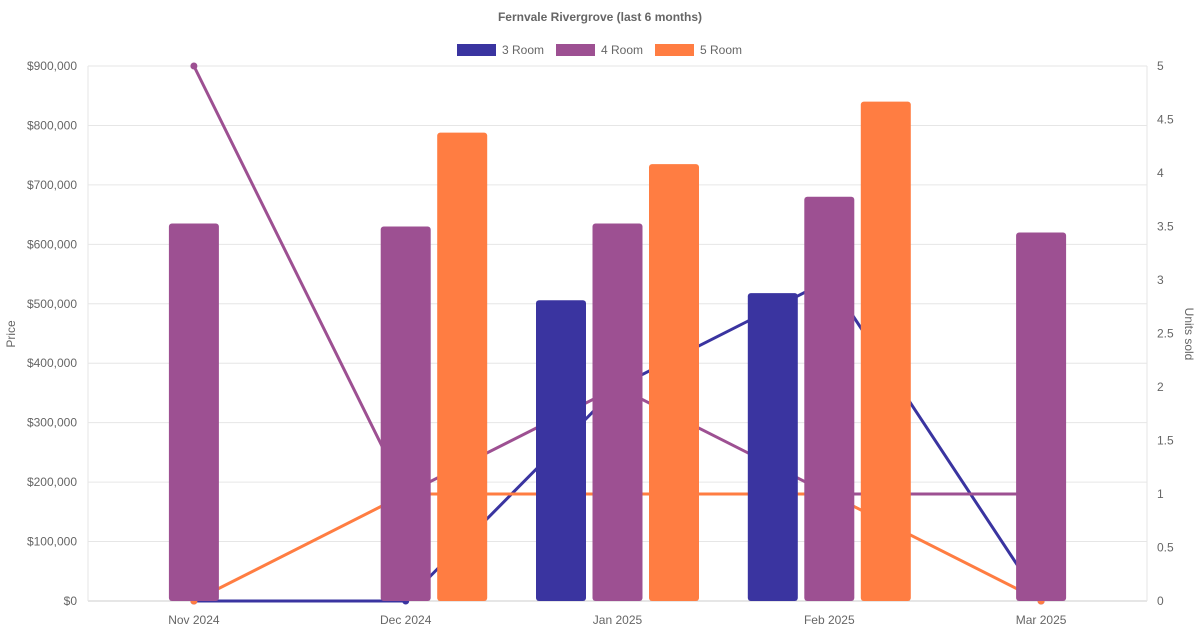 This screenshot has width=1200, height=635. I want to click on y-tick-label: $0, so click(71, 601).